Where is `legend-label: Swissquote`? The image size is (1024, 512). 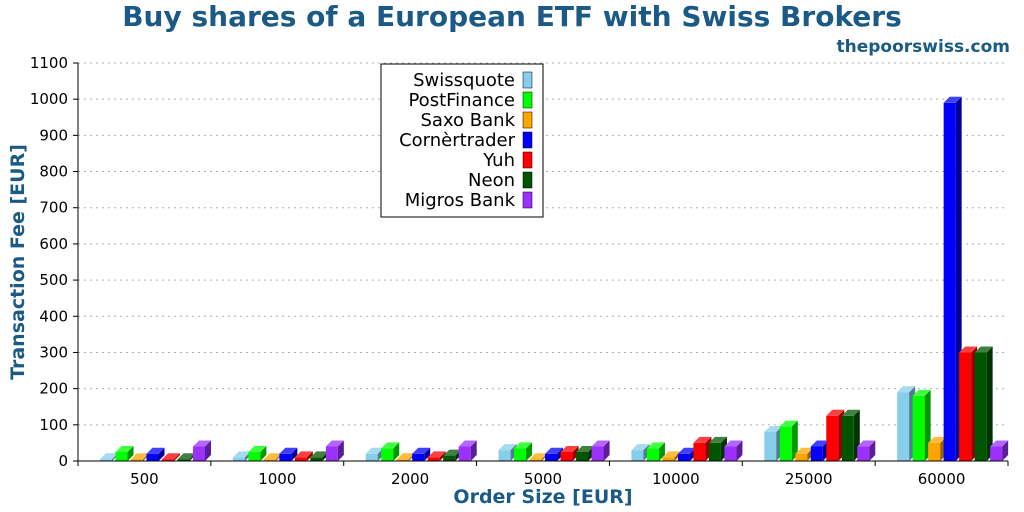 legend-label: Swissquote is located at coordinates (464, 80).